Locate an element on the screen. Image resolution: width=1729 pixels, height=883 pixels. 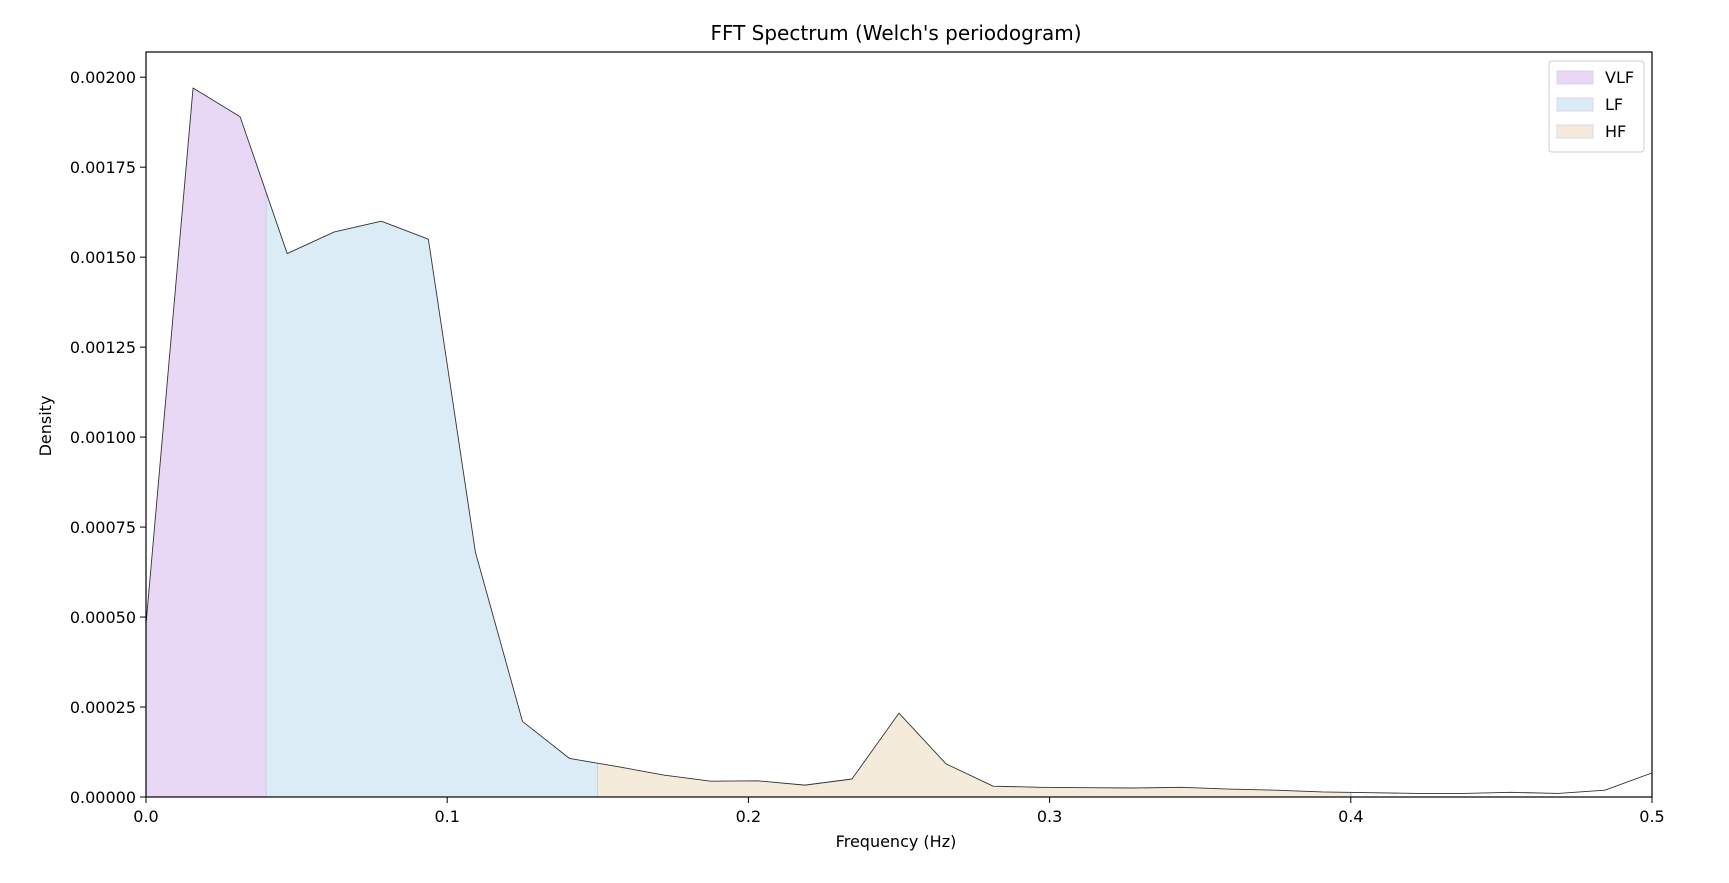
legend: VLF LF HF is located at coordinates (1596, 106).